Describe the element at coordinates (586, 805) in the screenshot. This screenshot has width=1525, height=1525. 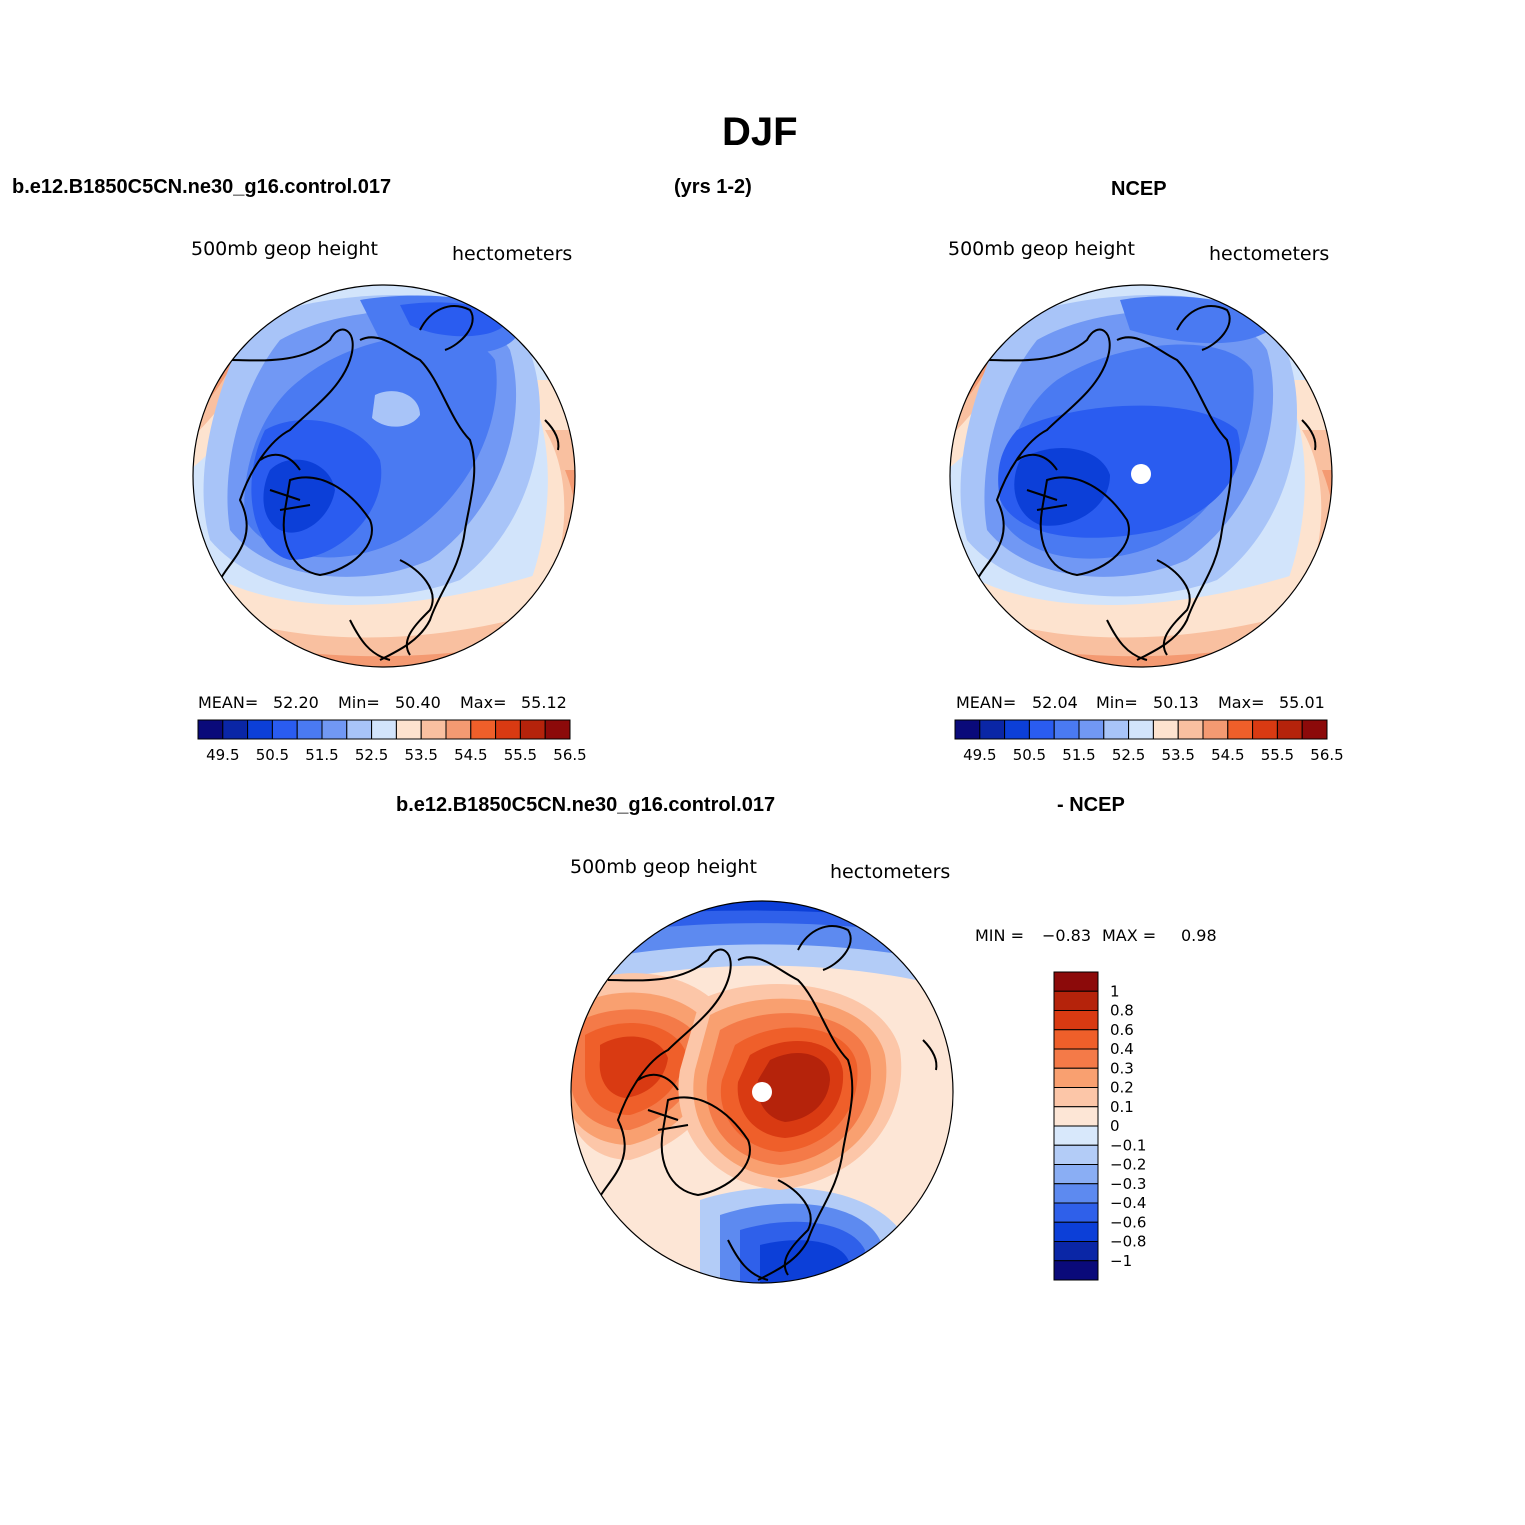
I see `diff-case-label: b.e12.B1850C5CN.ne30_g16.control.017` at that location.